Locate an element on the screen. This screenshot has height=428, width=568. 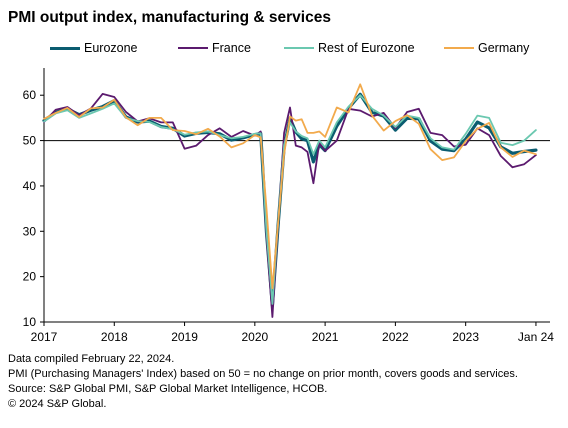
x-tick-label-2023: 2023 is located at coordinates (465, 337).